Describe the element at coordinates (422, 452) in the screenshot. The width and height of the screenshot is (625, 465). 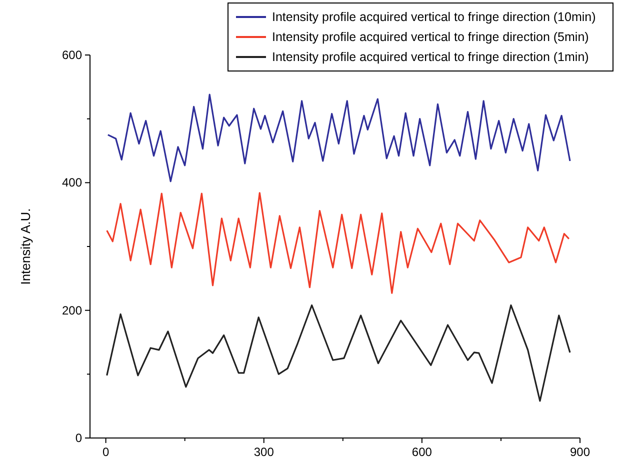
I see `x-tick-label: 600` at that location.